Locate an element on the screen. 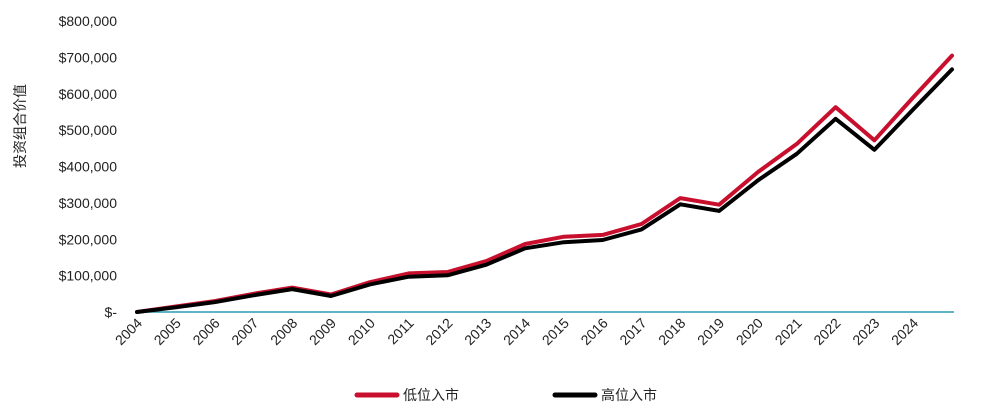 This screenshot has width=998, height=409. x-tick-label: 2014 is located at coordinates (516, 331).